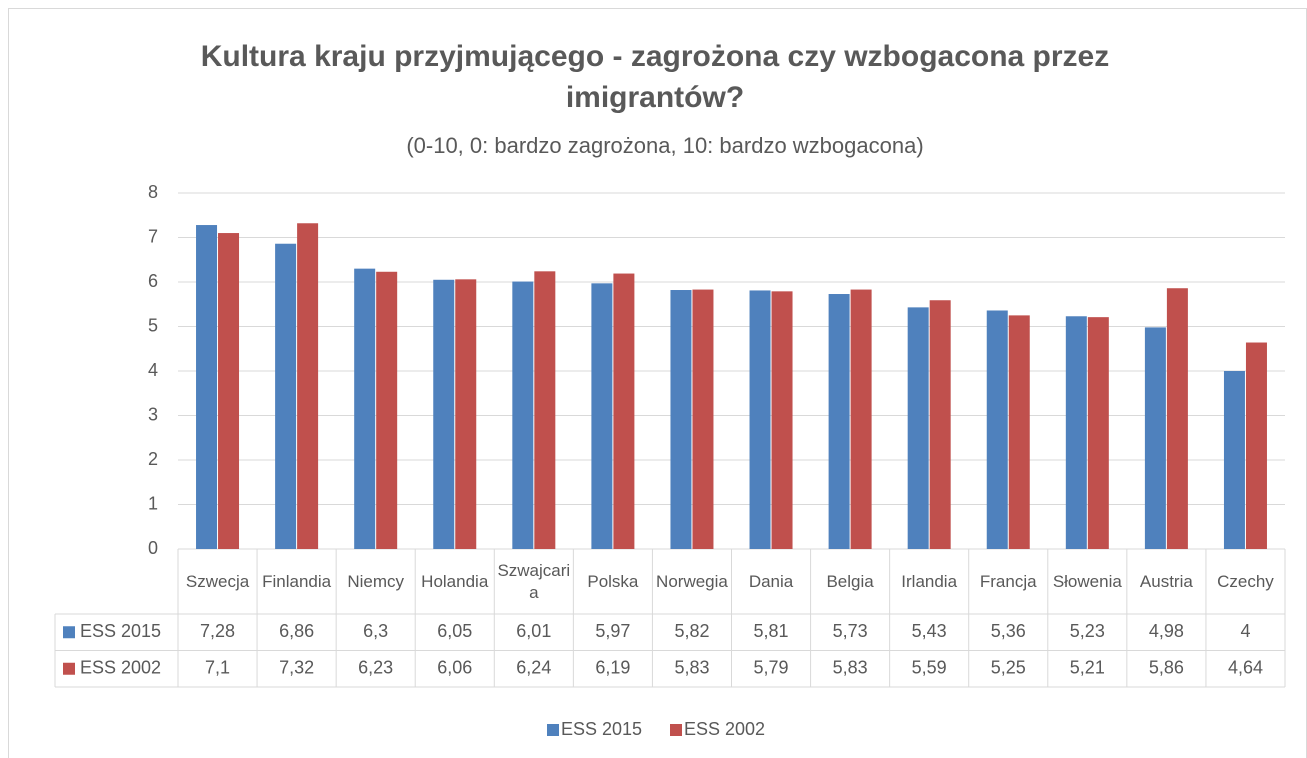 This screenshot has width=1307, height=758. What do you see at coordinates (612, 631) in the screenshot?
I see `data-cell: 5,97` at bounding box center [612, 631].